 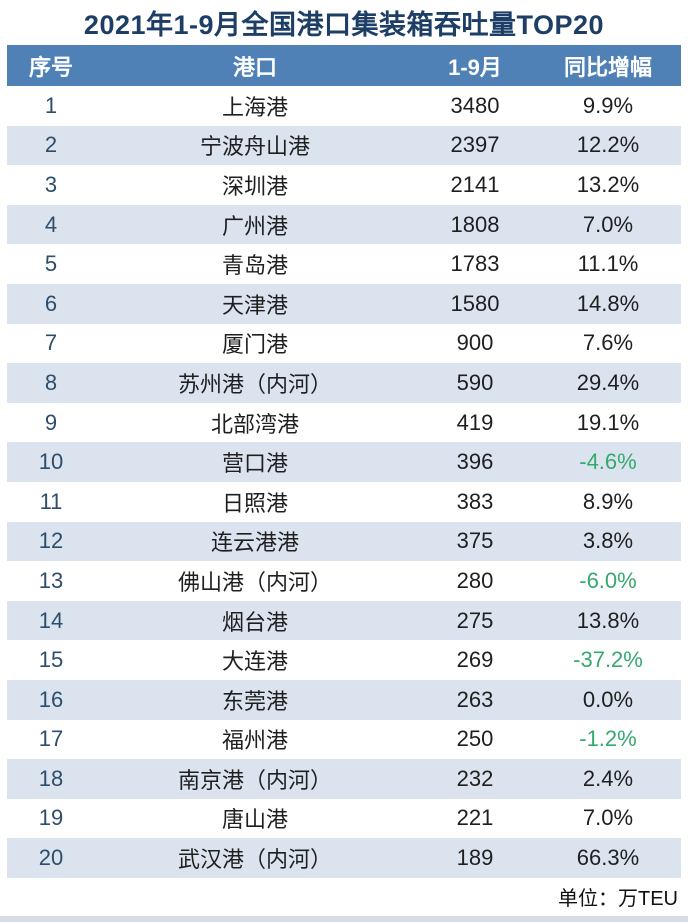 I want to click on value-cell: 1808, so click(x=475, y=224).